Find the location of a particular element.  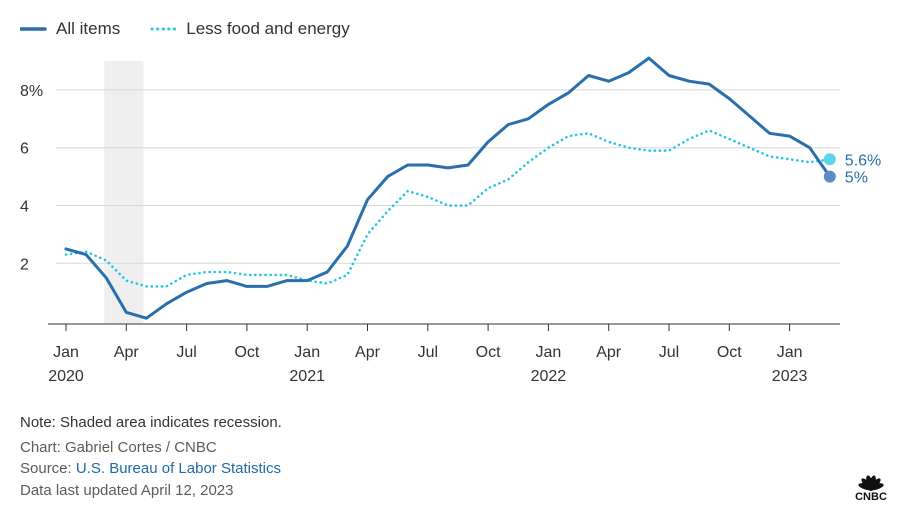

legend-label-all-items: All items is located at coordinates (88, 28).